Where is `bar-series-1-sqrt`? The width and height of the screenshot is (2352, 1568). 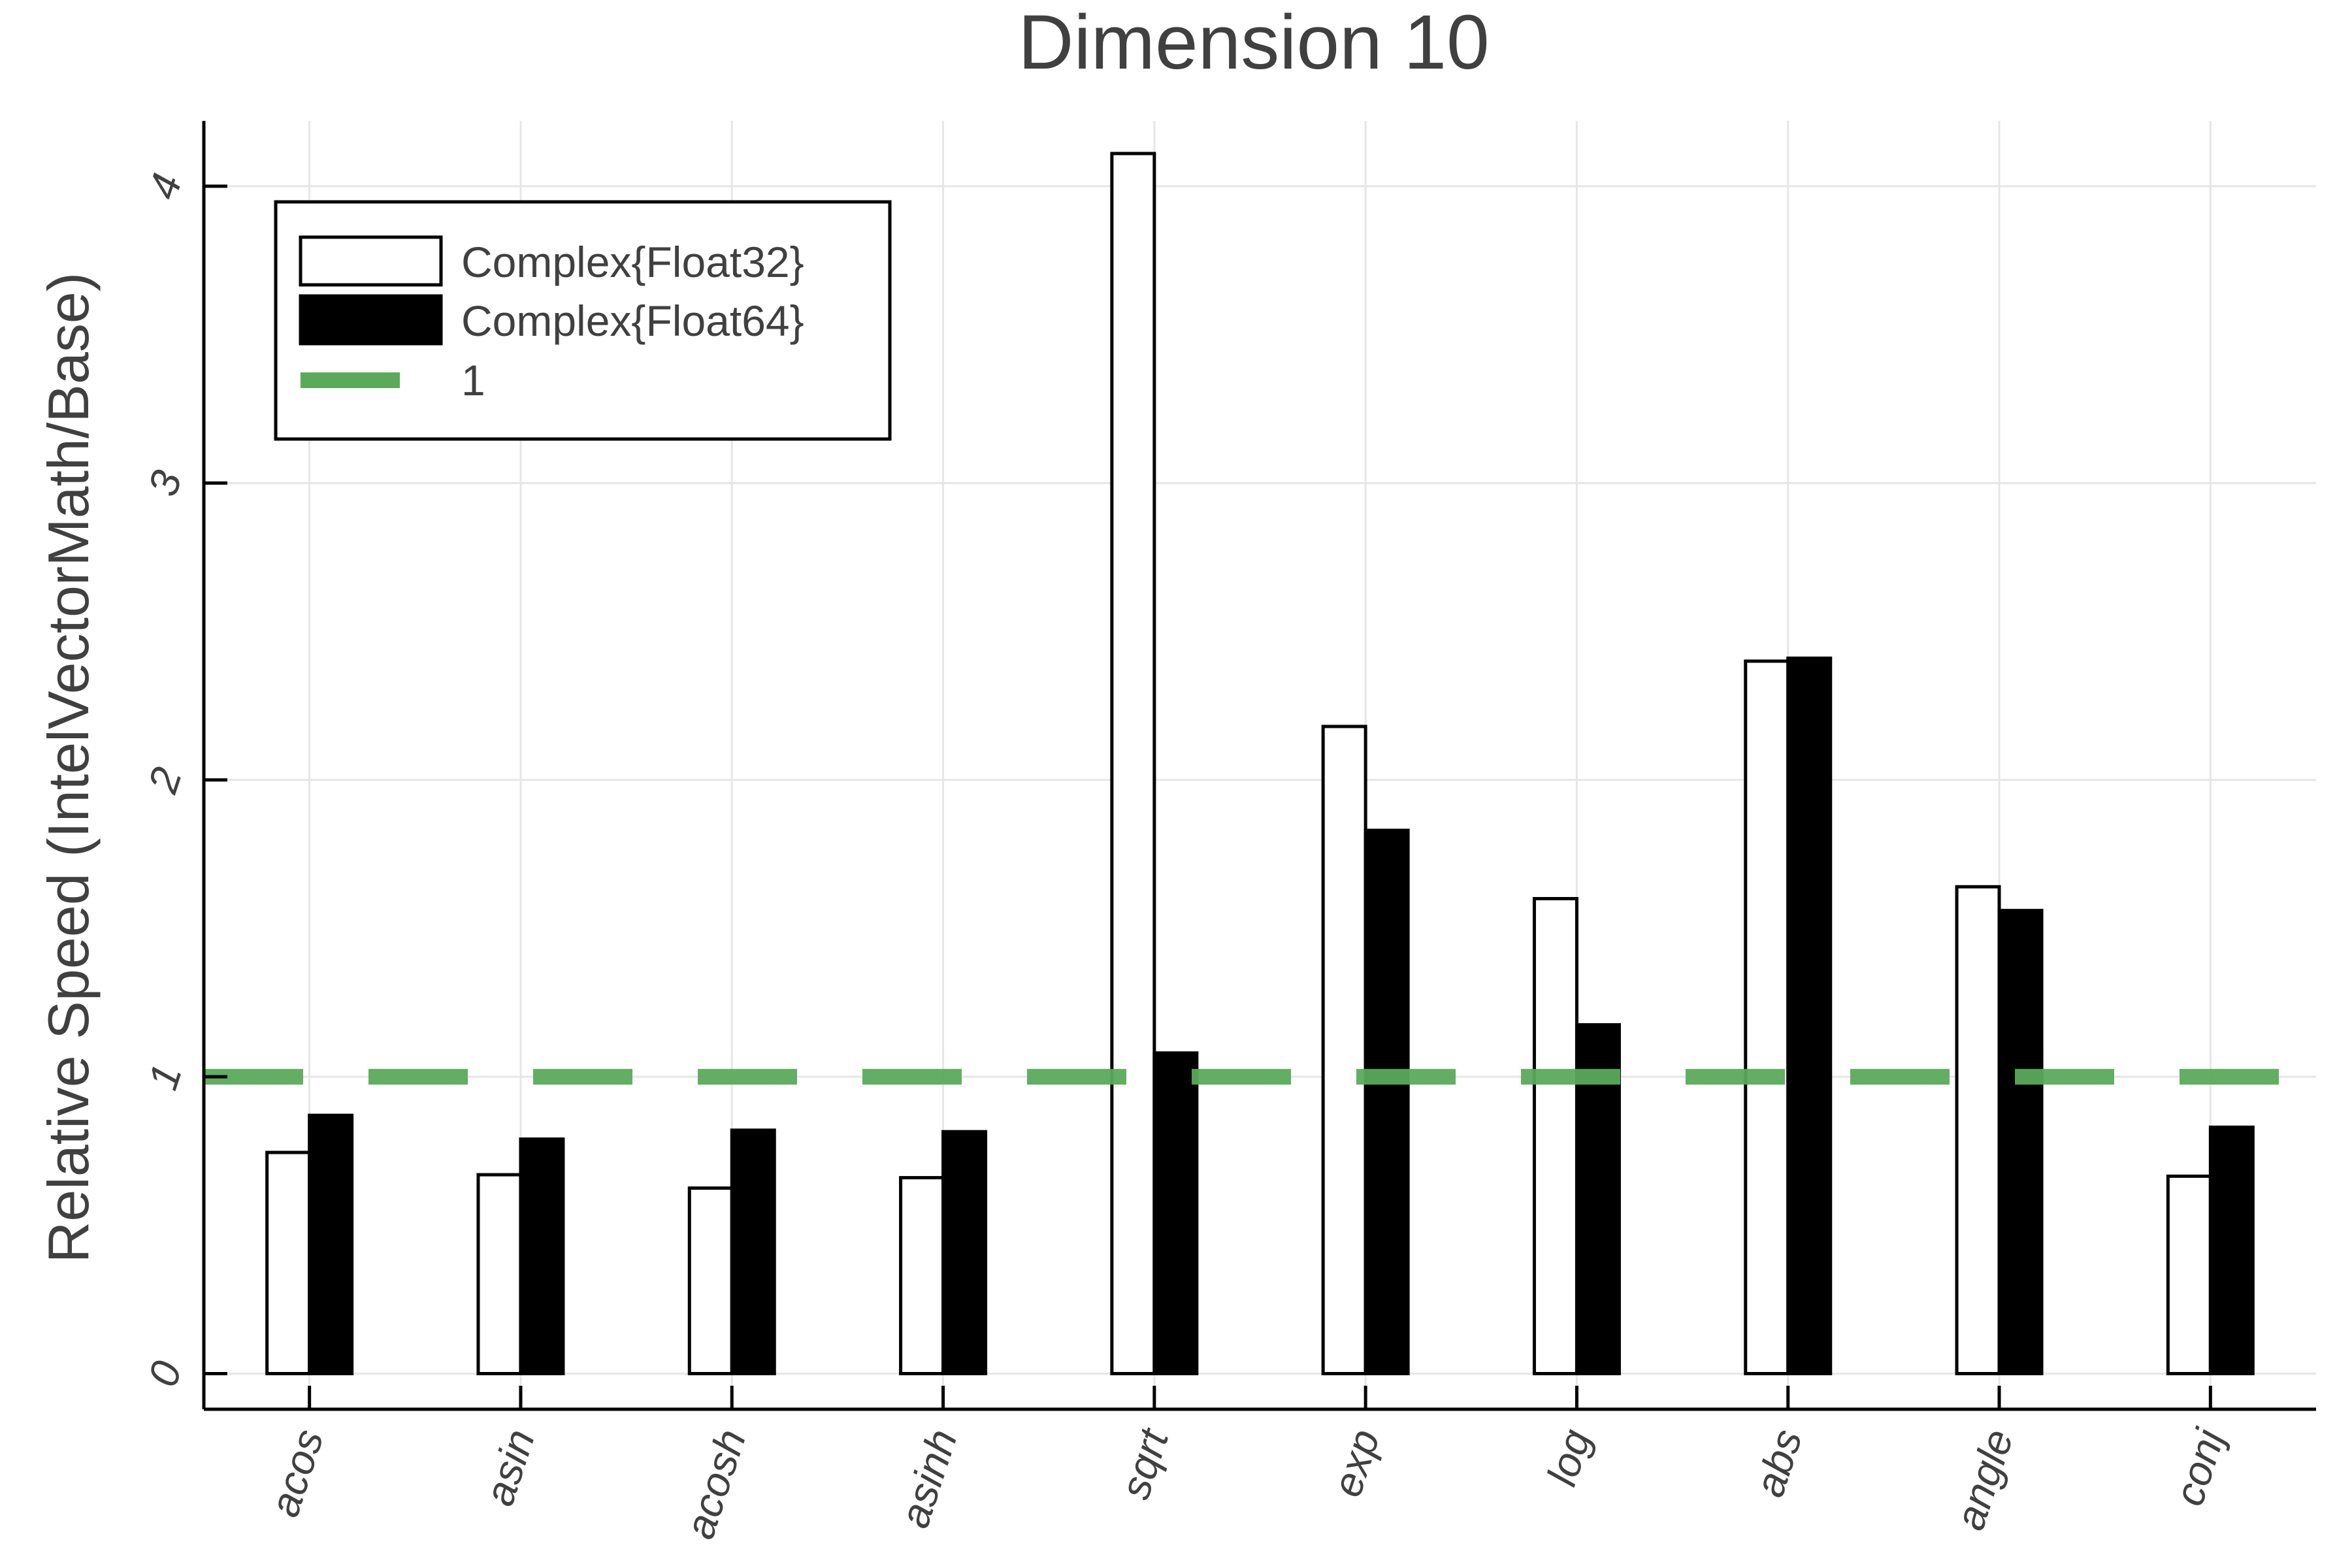
bar-series-1-sqrt is located at coordinates (1133, 763).